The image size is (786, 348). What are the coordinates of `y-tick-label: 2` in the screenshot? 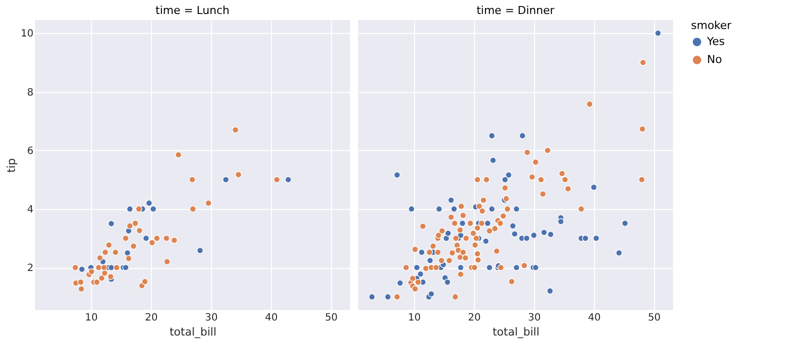 It's located at (30, 268).